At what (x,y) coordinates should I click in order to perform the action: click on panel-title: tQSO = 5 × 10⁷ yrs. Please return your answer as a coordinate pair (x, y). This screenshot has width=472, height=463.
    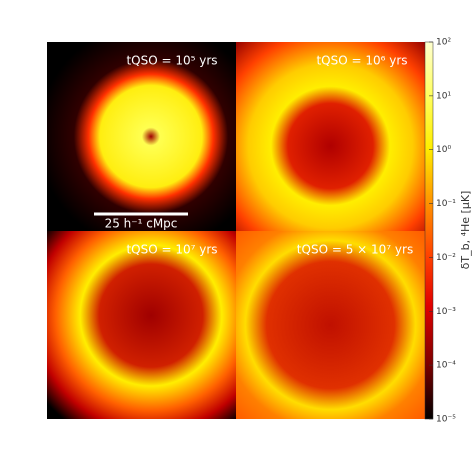
    Looking at the image, I should click on (355, 250).